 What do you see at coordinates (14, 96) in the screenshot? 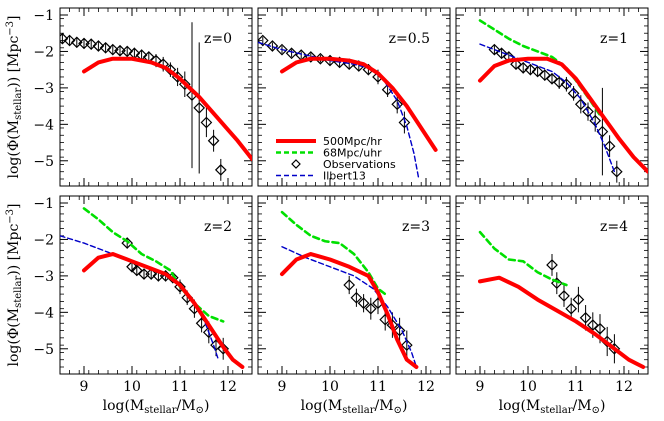
I see `y-axis-label-top: log(Φ(Mstellar)) [Mpc−3]` at bounding box center [14, 96].